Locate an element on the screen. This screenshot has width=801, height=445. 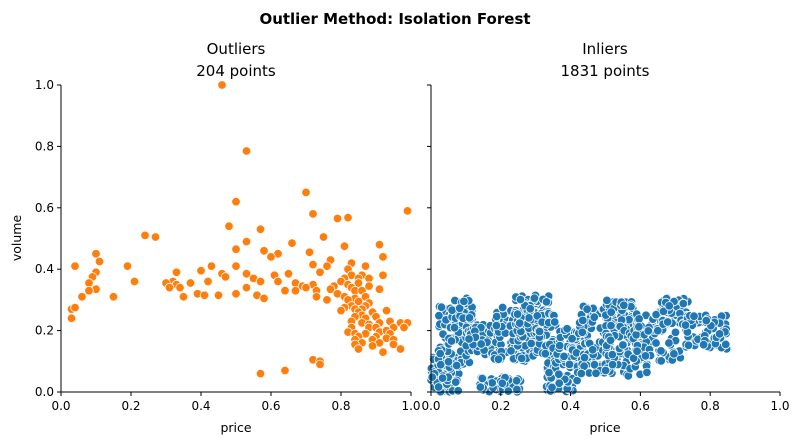
inliers-title-line2: 1831 points is located at coordinates (604, 71).